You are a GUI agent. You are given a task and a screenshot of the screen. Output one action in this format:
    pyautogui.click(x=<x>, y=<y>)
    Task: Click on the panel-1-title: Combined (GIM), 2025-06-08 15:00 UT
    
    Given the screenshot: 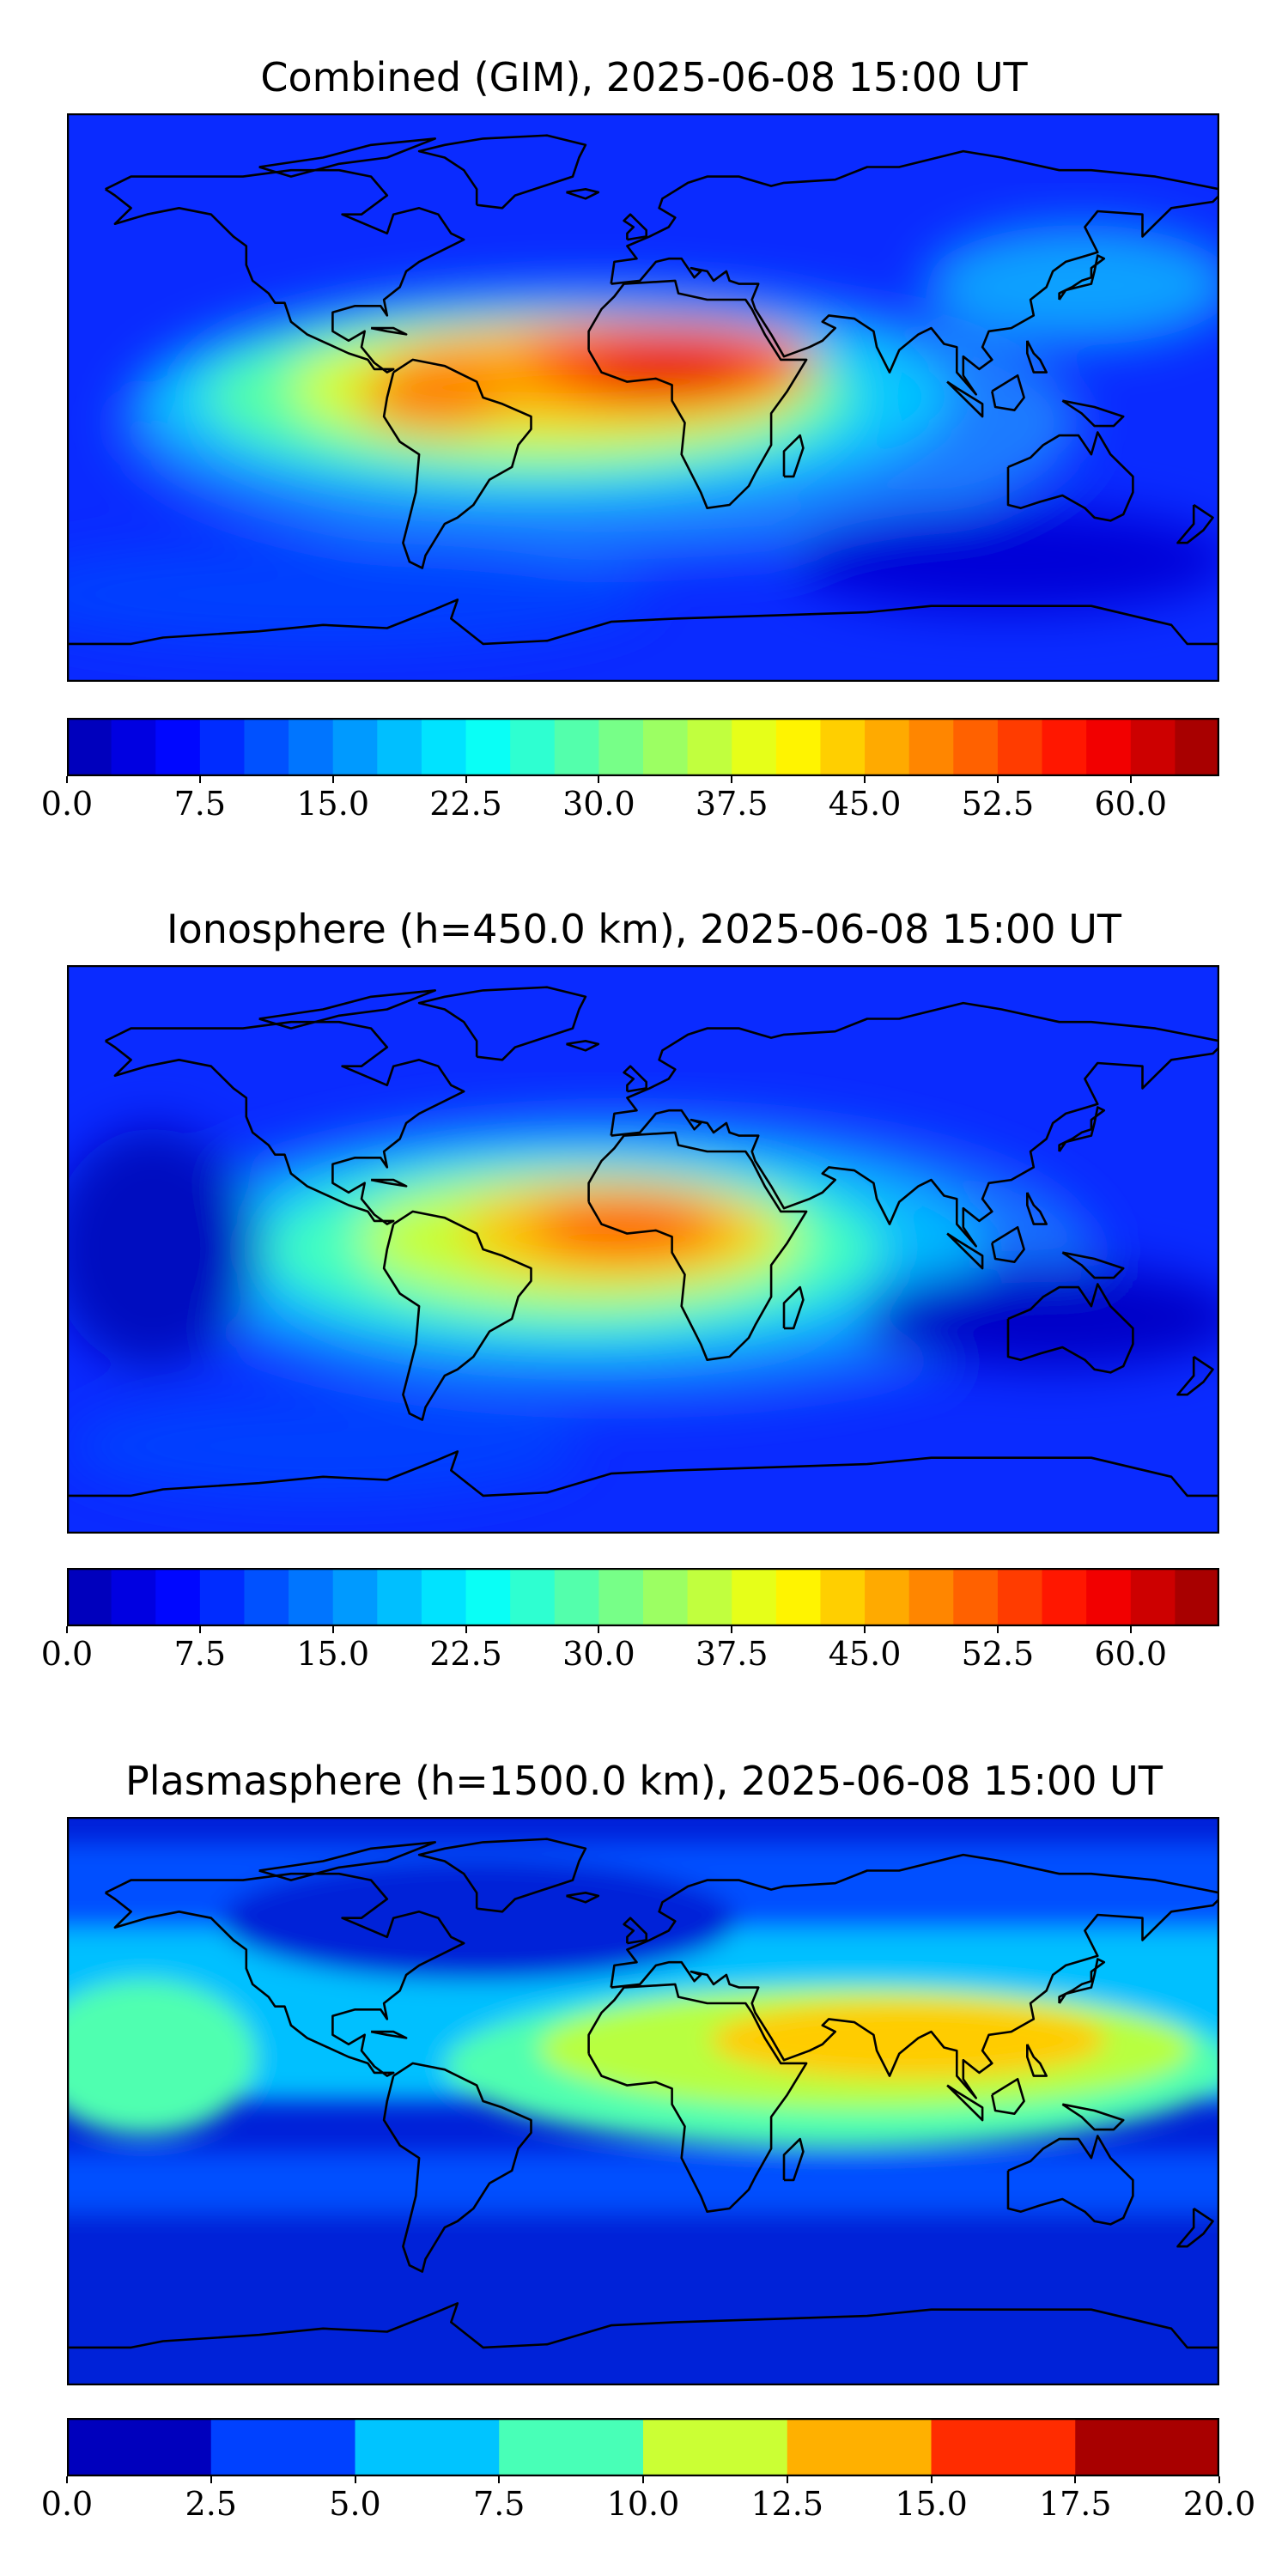 What is the action you would take?
    pyautogui.click(x=644, y=77)
    